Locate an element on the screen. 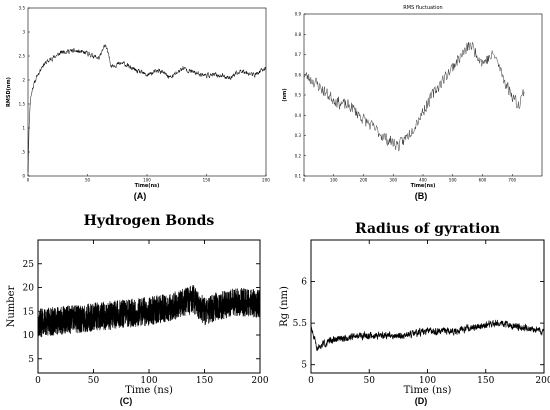  y-tick-label: 2.5 is located at coordinates (22, 56).